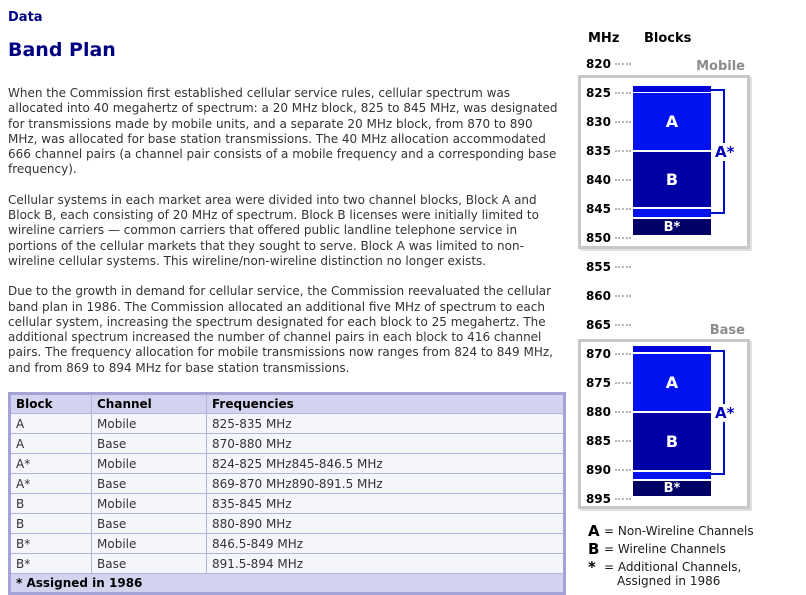  What do you see at coordinates (149, 404) in the screenshot?
I see `column-header-channel: Channel` at bounding box center [149, 404].